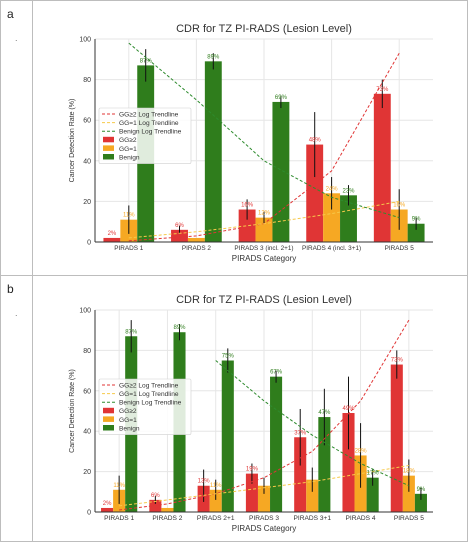 The width and height of the screenshot is (468, 542). Describe the element at coordinates (312, 423) in the screenshot. I see `trendline-Benign Log Trendline` at that location.